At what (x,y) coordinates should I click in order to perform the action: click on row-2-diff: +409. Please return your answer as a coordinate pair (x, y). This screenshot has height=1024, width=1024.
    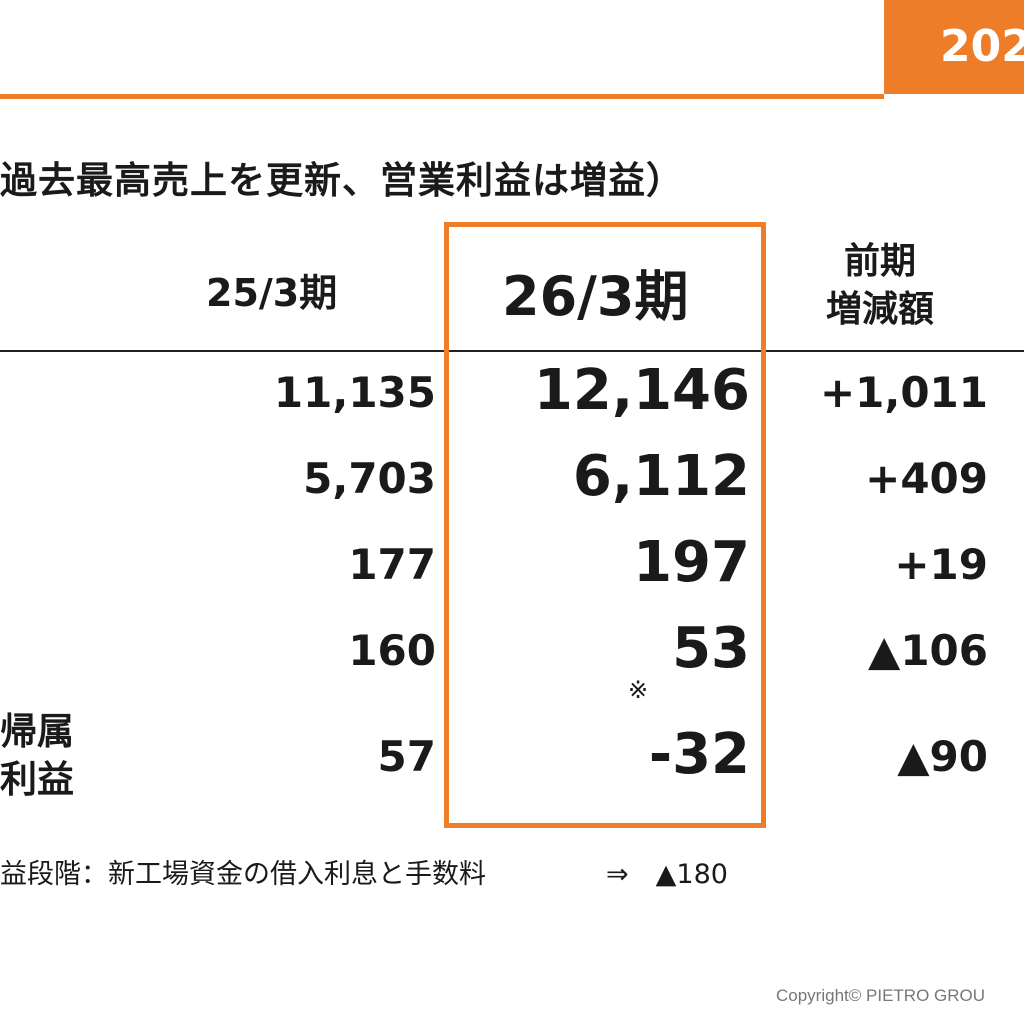
    Looking at the image, I should click on (926, 478).